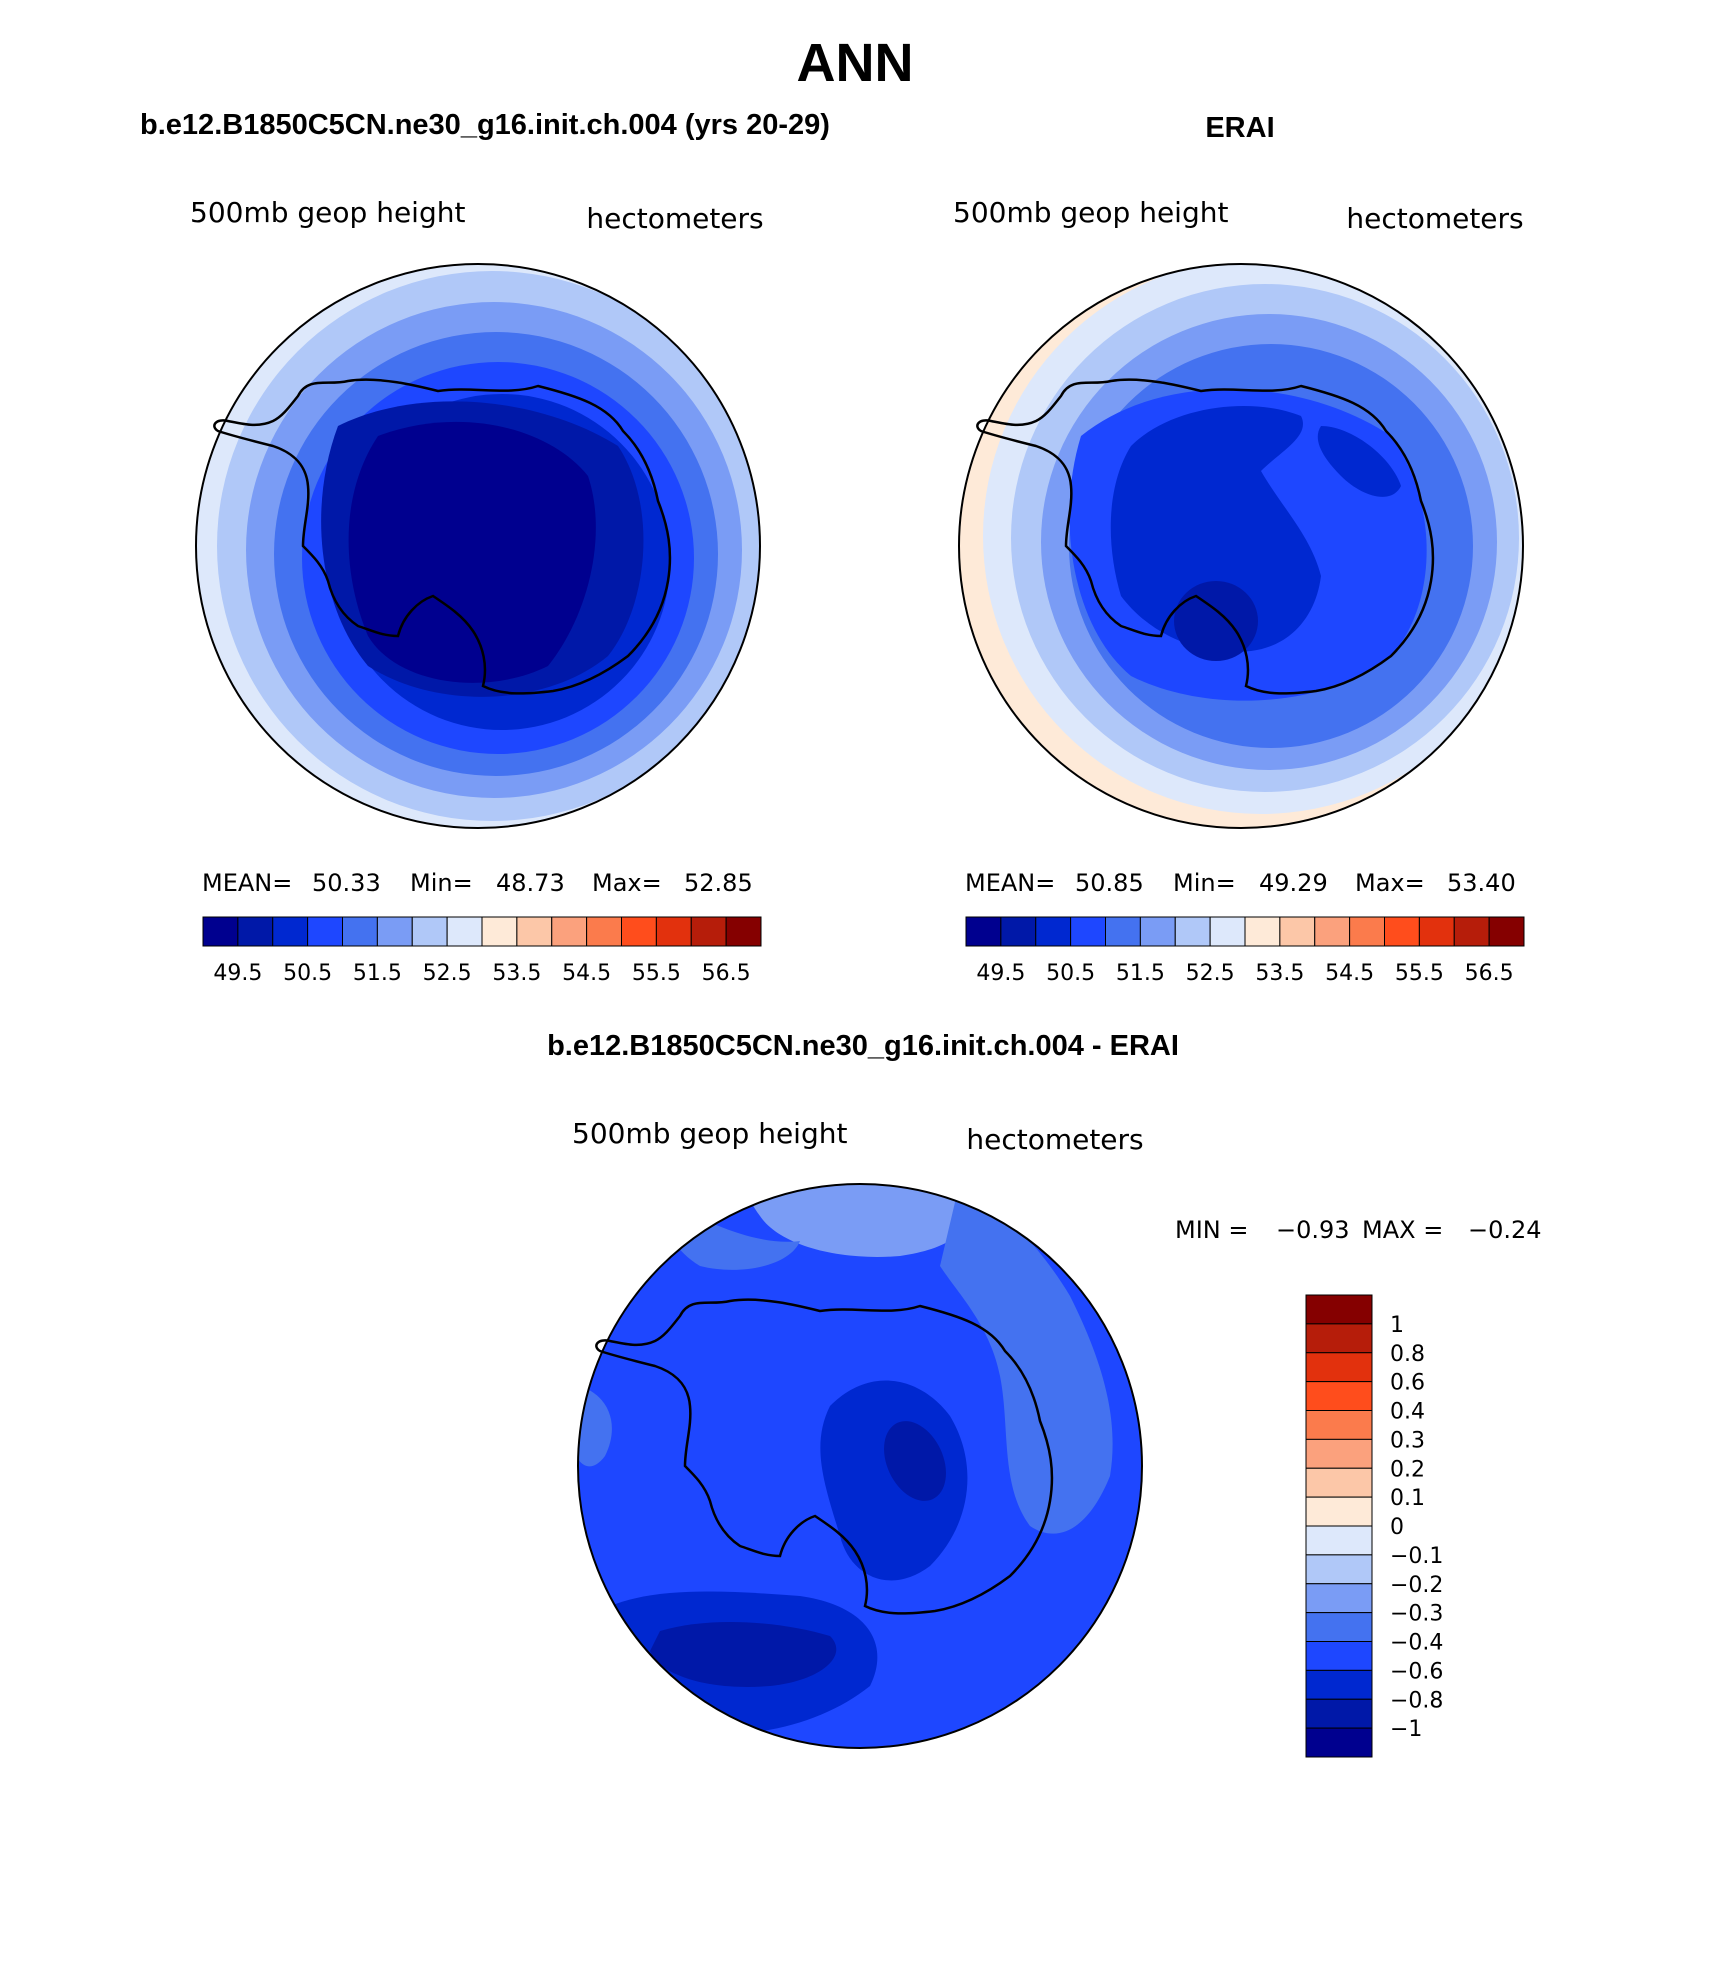 The image size is (1710, 1961). I want to click on model-contour-core, so click(472, 552).